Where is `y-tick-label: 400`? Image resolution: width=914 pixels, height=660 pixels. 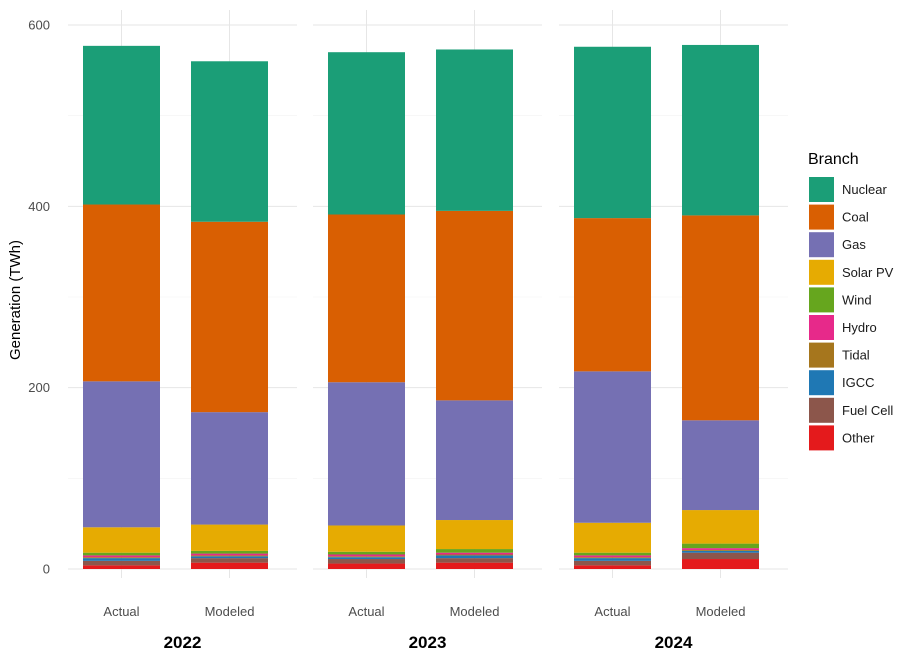 y-tick-label: 400 is located at coordinates (39, 206).